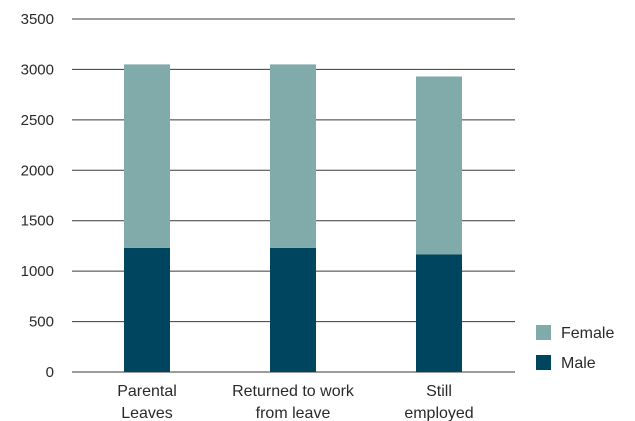 This screenshot has width=635, height=421. I want to click on legend-label-male: Male, so click(578, 363).